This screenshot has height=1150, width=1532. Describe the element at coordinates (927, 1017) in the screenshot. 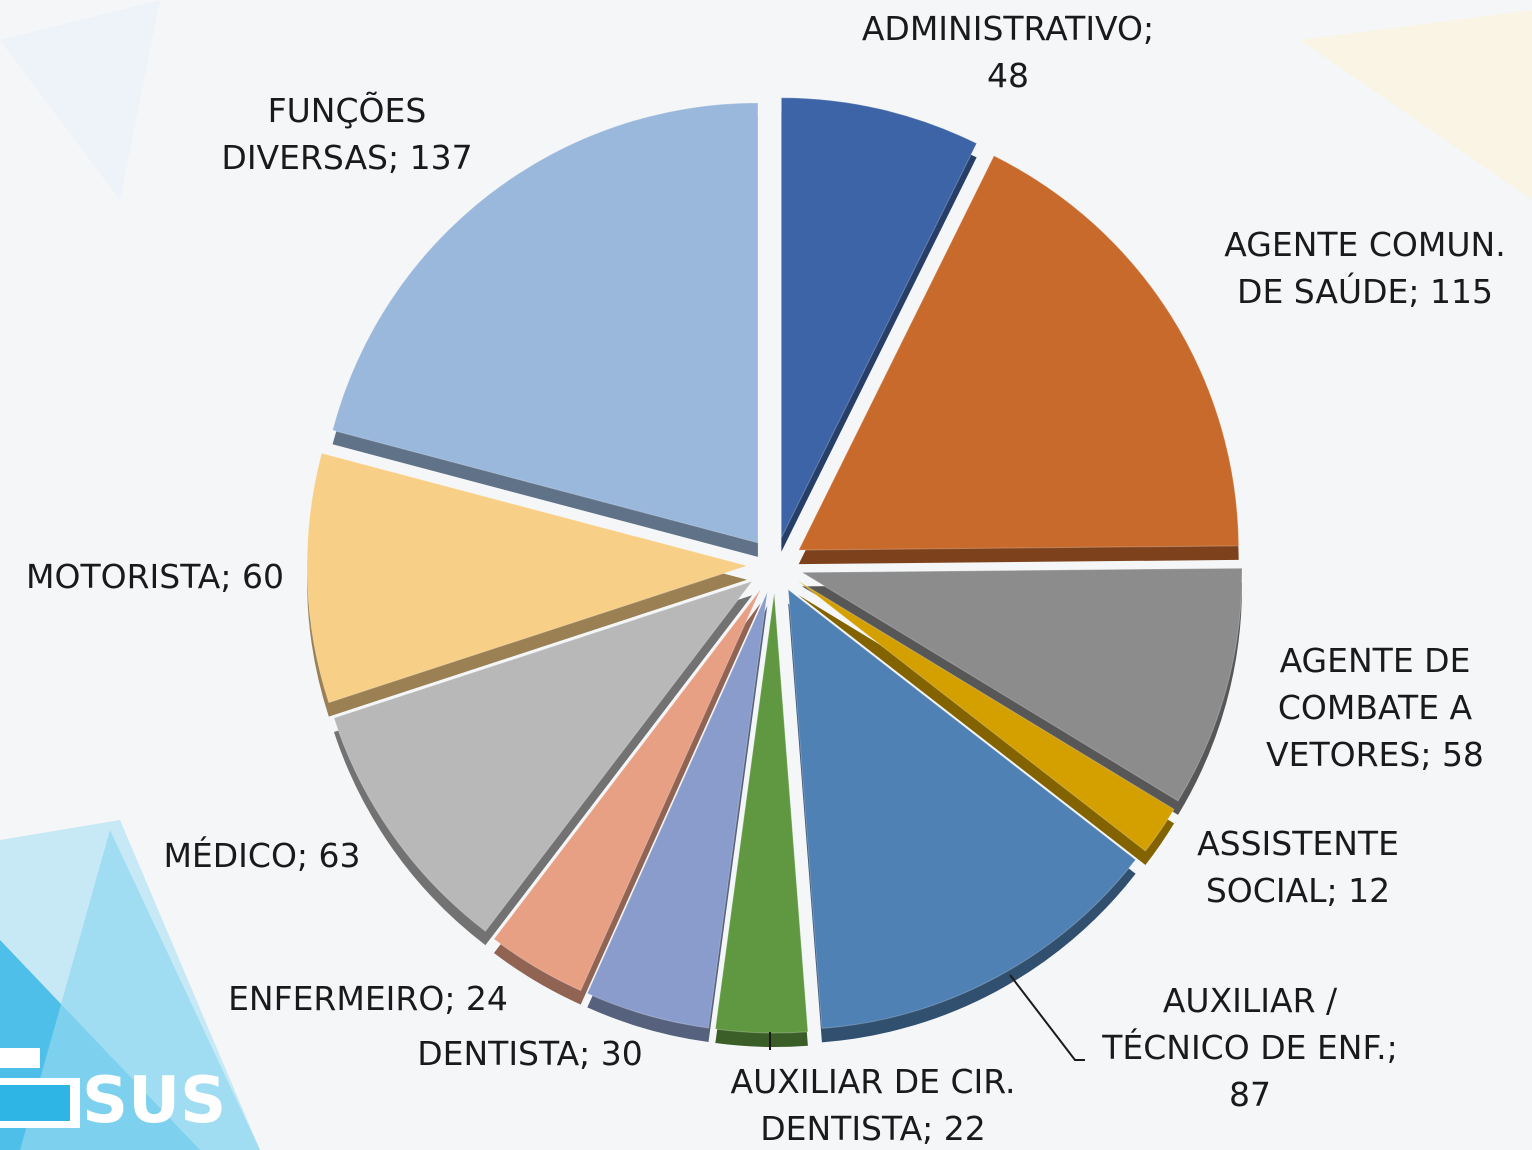

I see `leader-lines` at that location.